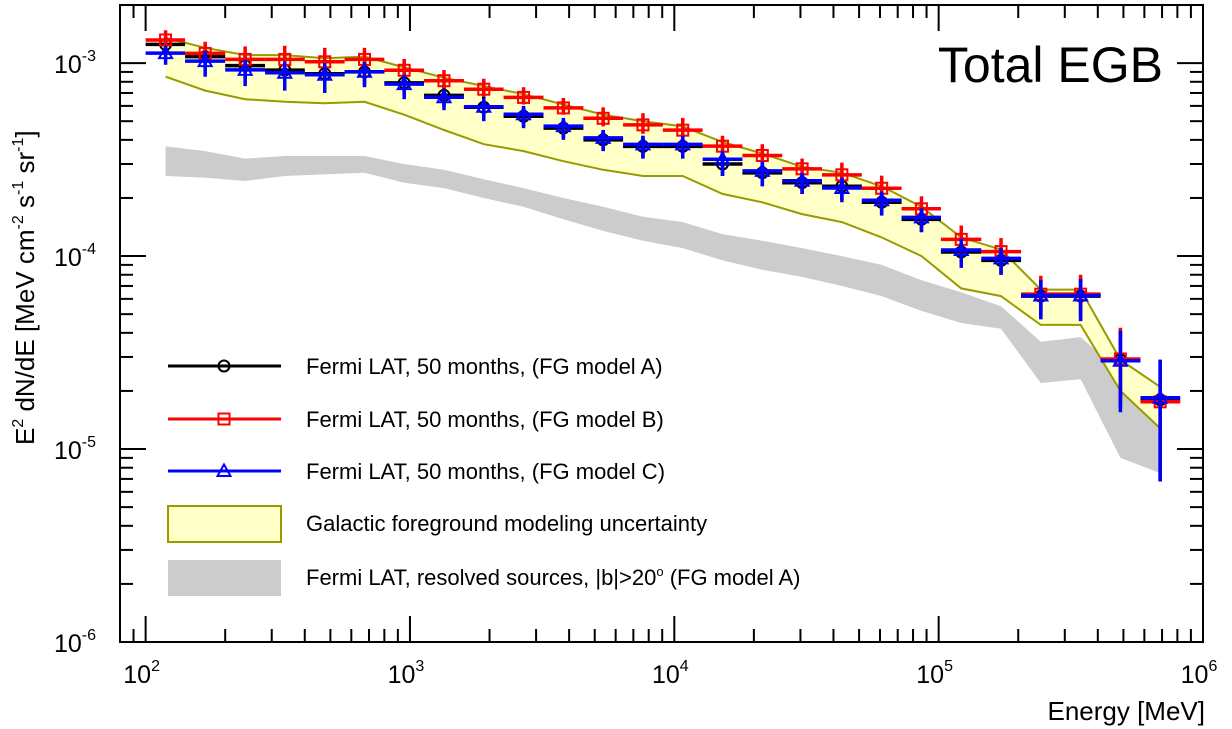 This screenshot has width=1232, height=729. Describe the element at coordinates (224, 419) in the screenshot. I see `legend-marker-square` at that location.